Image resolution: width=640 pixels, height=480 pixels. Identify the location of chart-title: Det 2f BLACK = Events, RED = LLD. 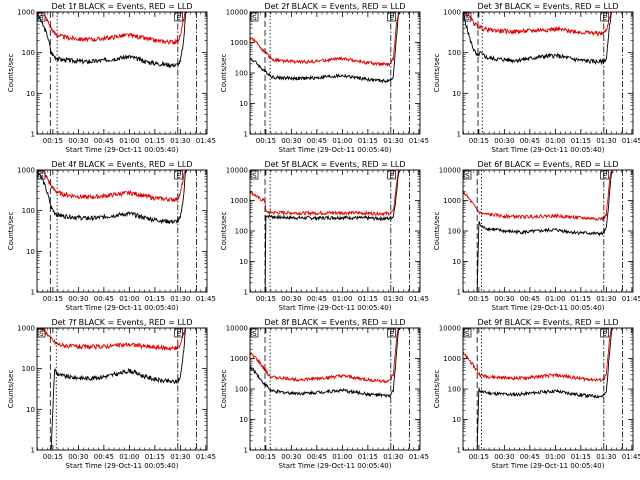
(334, 6).